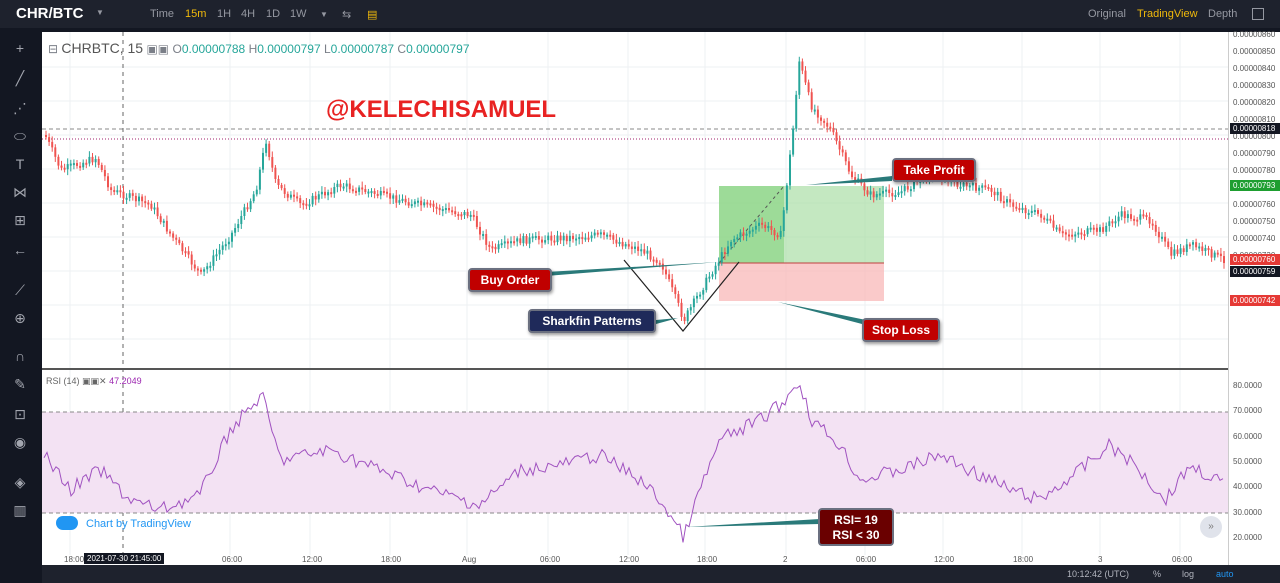 This screenshot has height=583, width=1280. Describe the element at coordinates (273, 14) in the screenshot. I see `tab-1d: 1D` at that location.